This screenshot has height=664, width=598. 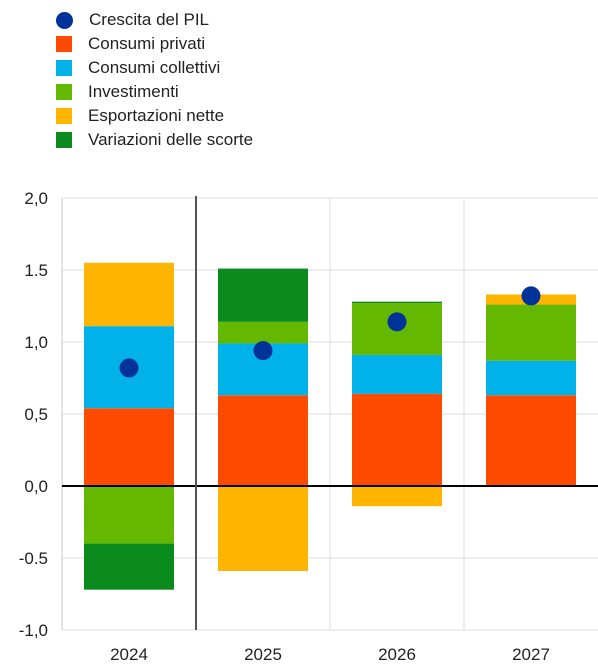 What do you see at coordinates (129, 654) in the screenshot?
I see `x-tick-label: 2024` at bounding box center [129, 654].